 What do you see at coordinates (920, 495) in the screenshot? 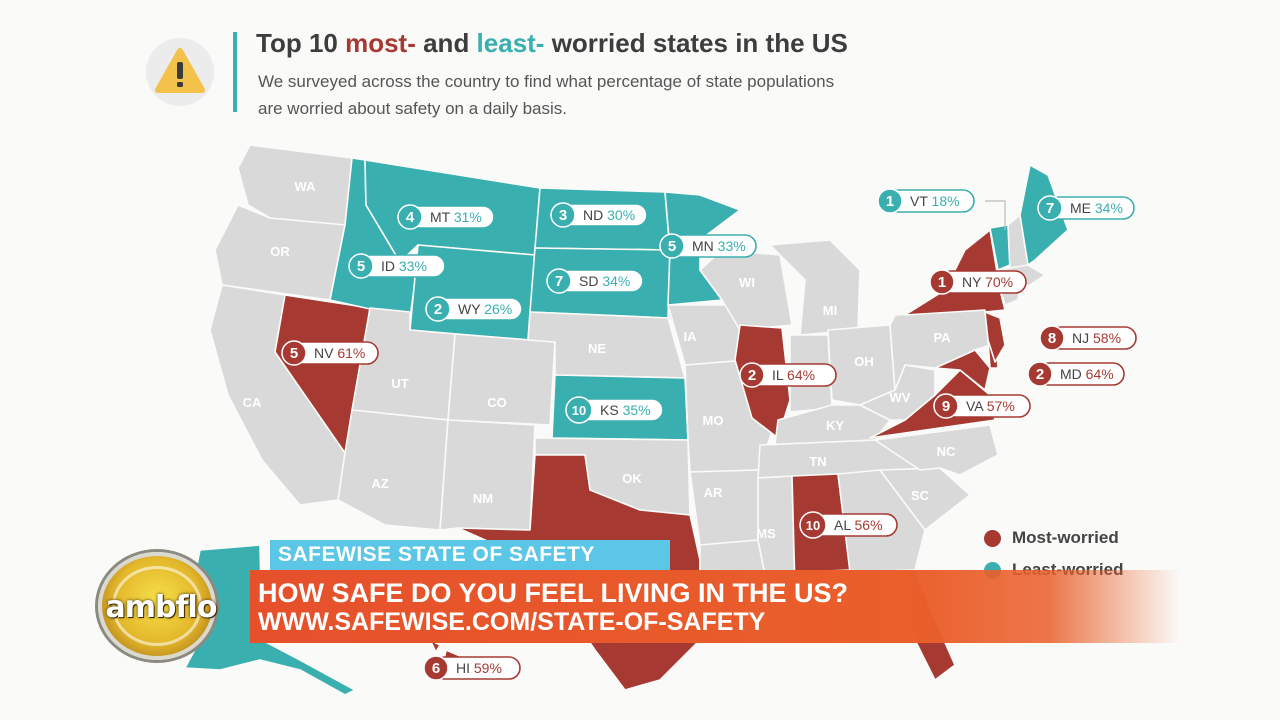
I see `label-sc: SC` at bounding box center [920, 495].